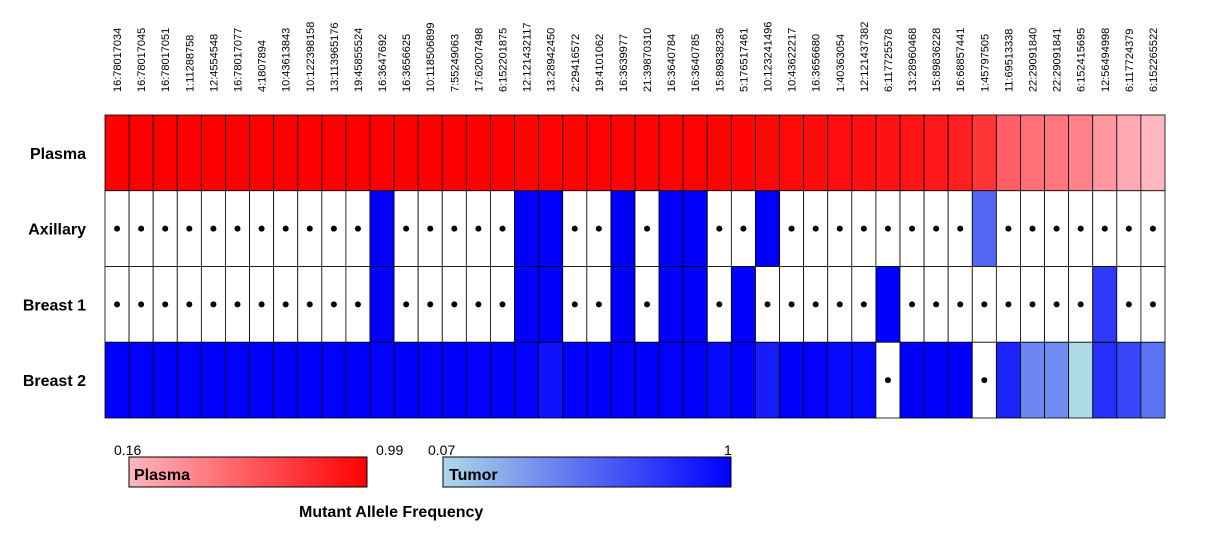  What do you see at coordinates (1034, 60) in the screenshot?
I see `column-label: 22:29091840` at bounding box center [1034, 60].